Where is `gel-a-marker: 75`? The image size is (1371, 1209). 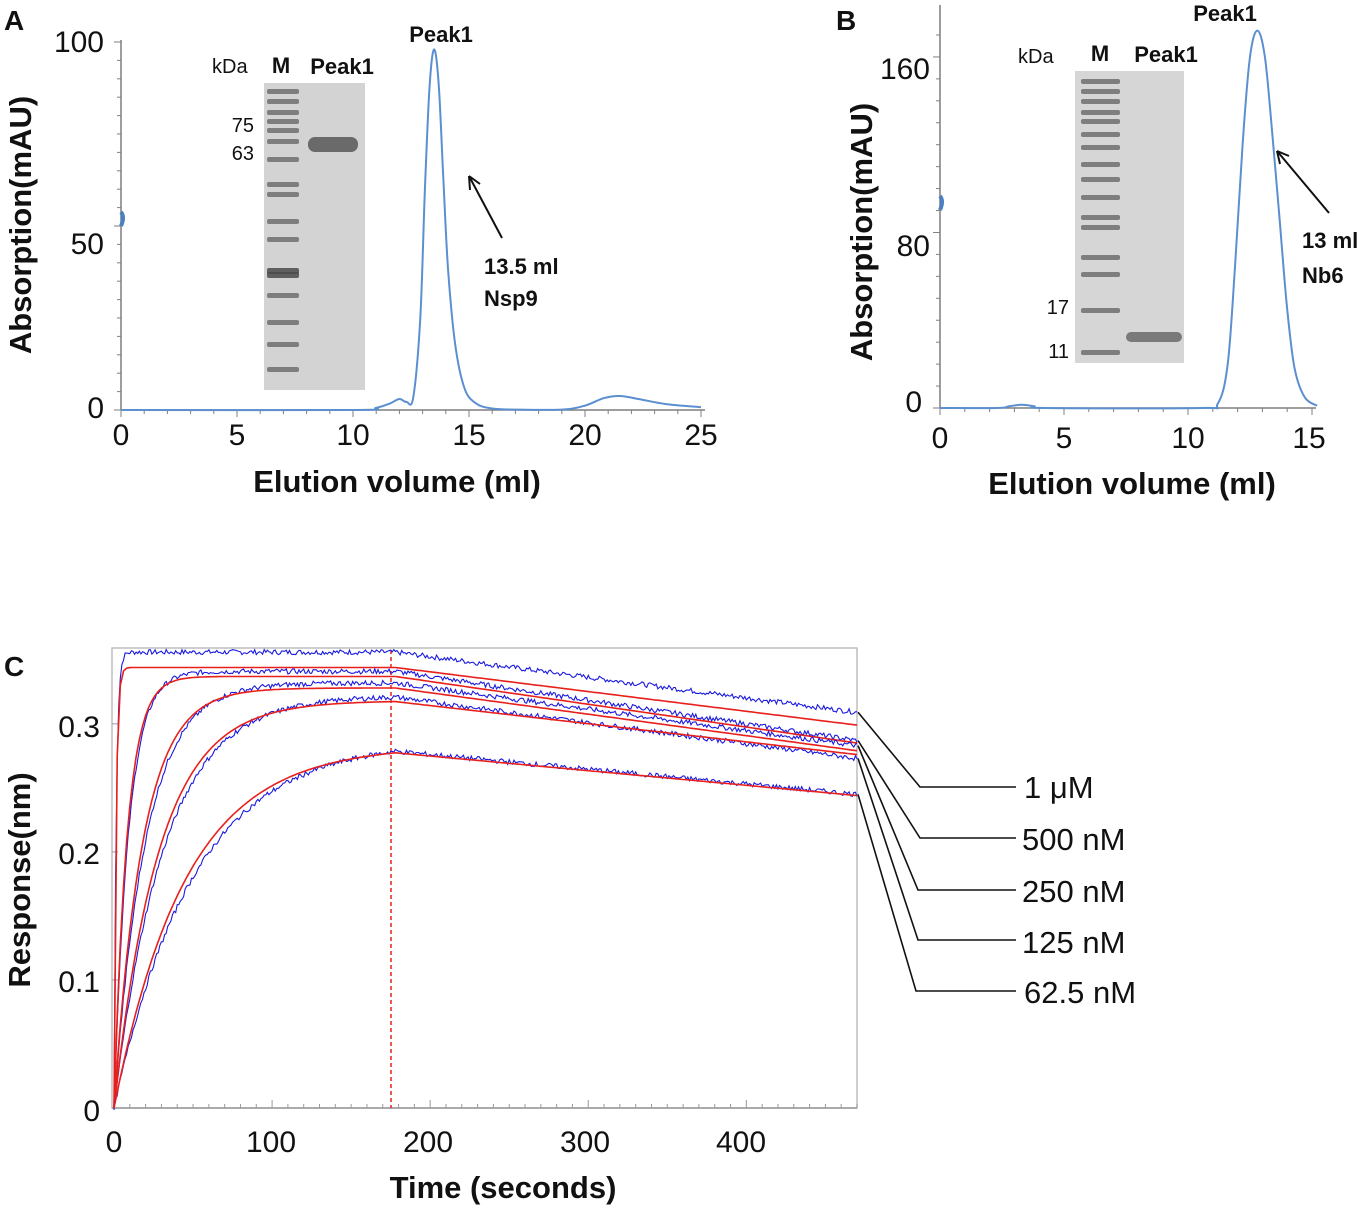 gel-a-marker: 75 is located at coordinates (243, 126).